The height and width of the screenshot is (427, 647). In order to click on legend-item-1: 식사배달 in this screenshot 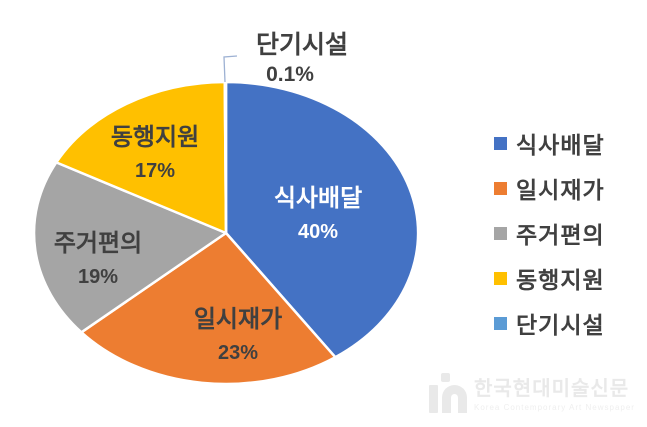, I will do `click(549, 144)`.